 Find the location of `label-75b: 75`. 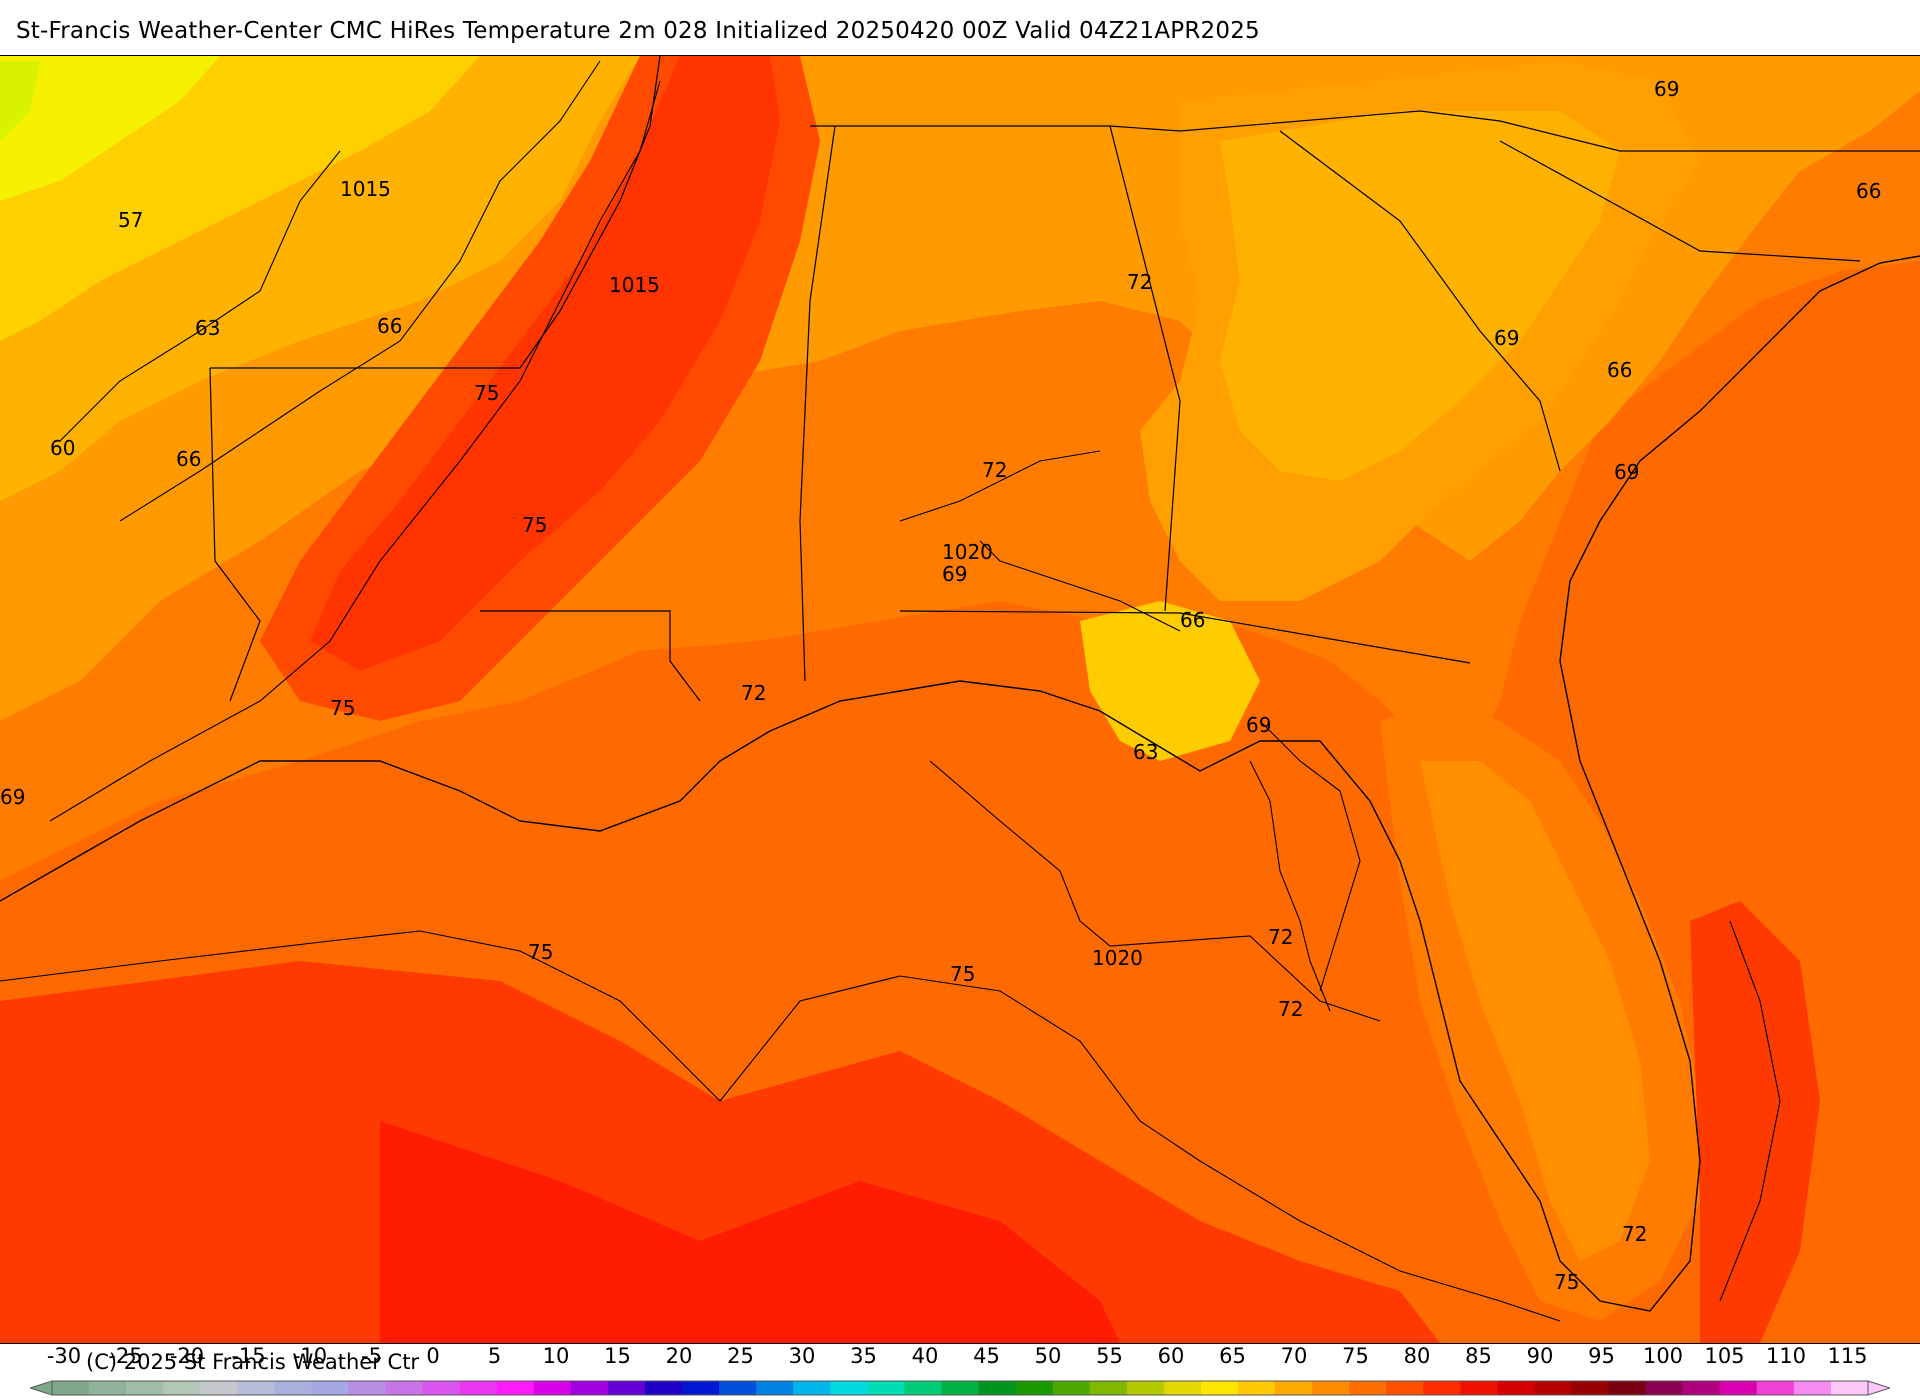

label-75b: 75 is located at coordinates (534, 525).